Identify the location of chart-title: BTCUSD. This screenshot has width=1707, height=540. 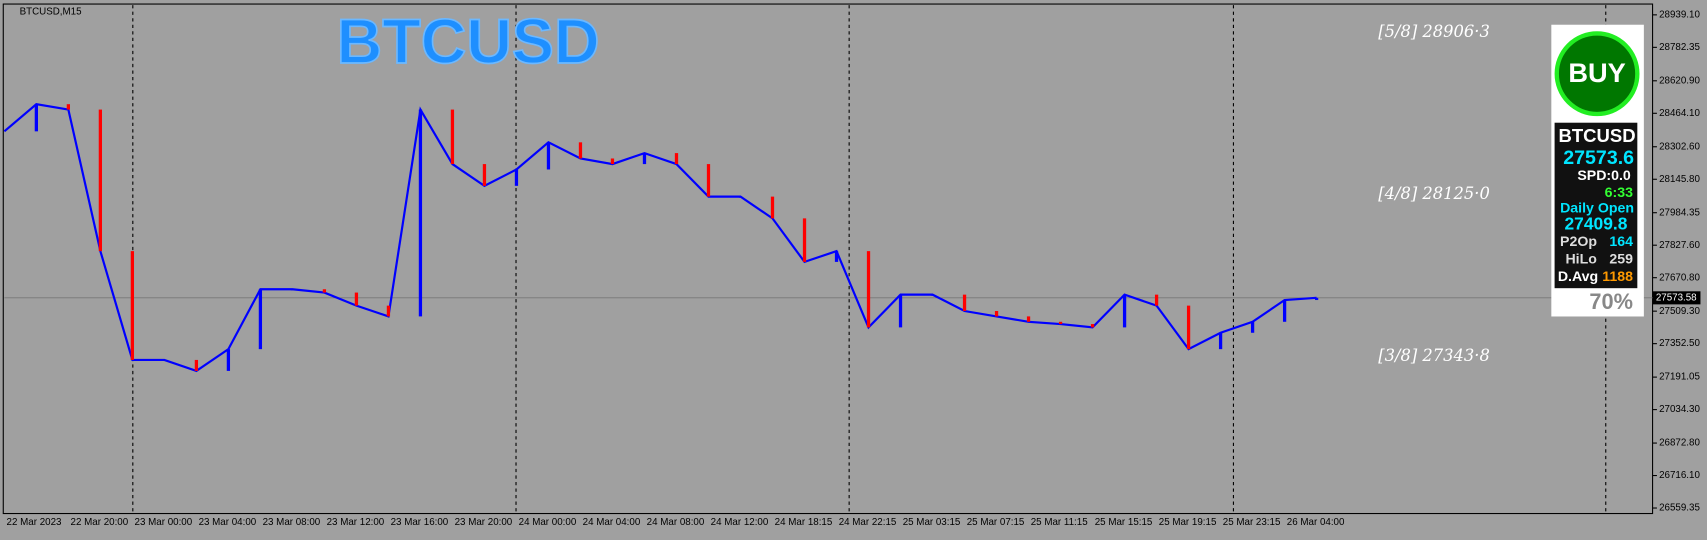
(468, 42).